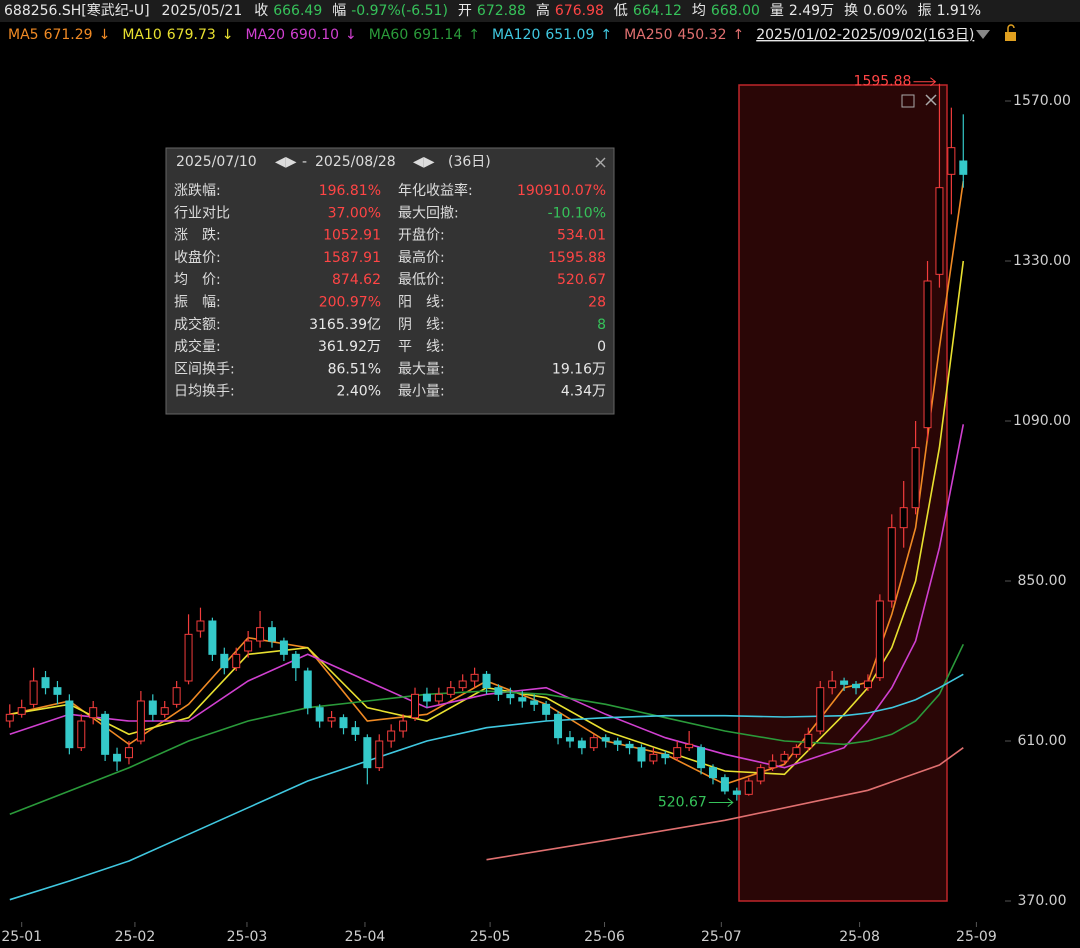 Image resolution: width=1080 pixels, height=948 pixels. What do you see at coordinates (601, 325) in the screenshot?
I see `stat-value: 8` at bounding box center [601, 325].